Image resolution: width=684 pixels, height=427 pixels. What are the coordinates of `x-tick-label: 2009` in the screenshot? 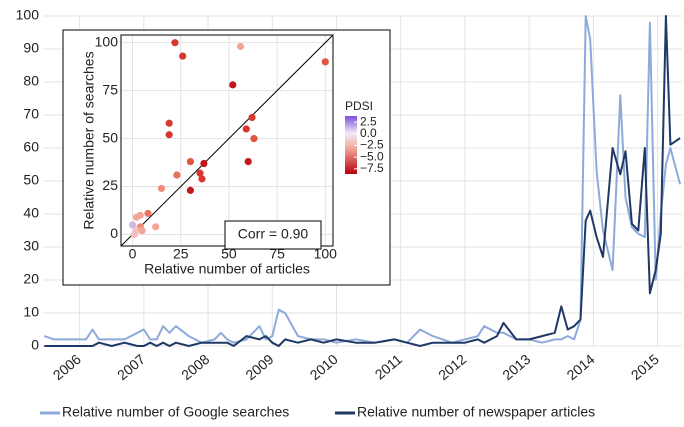 It's located at (259, 367).